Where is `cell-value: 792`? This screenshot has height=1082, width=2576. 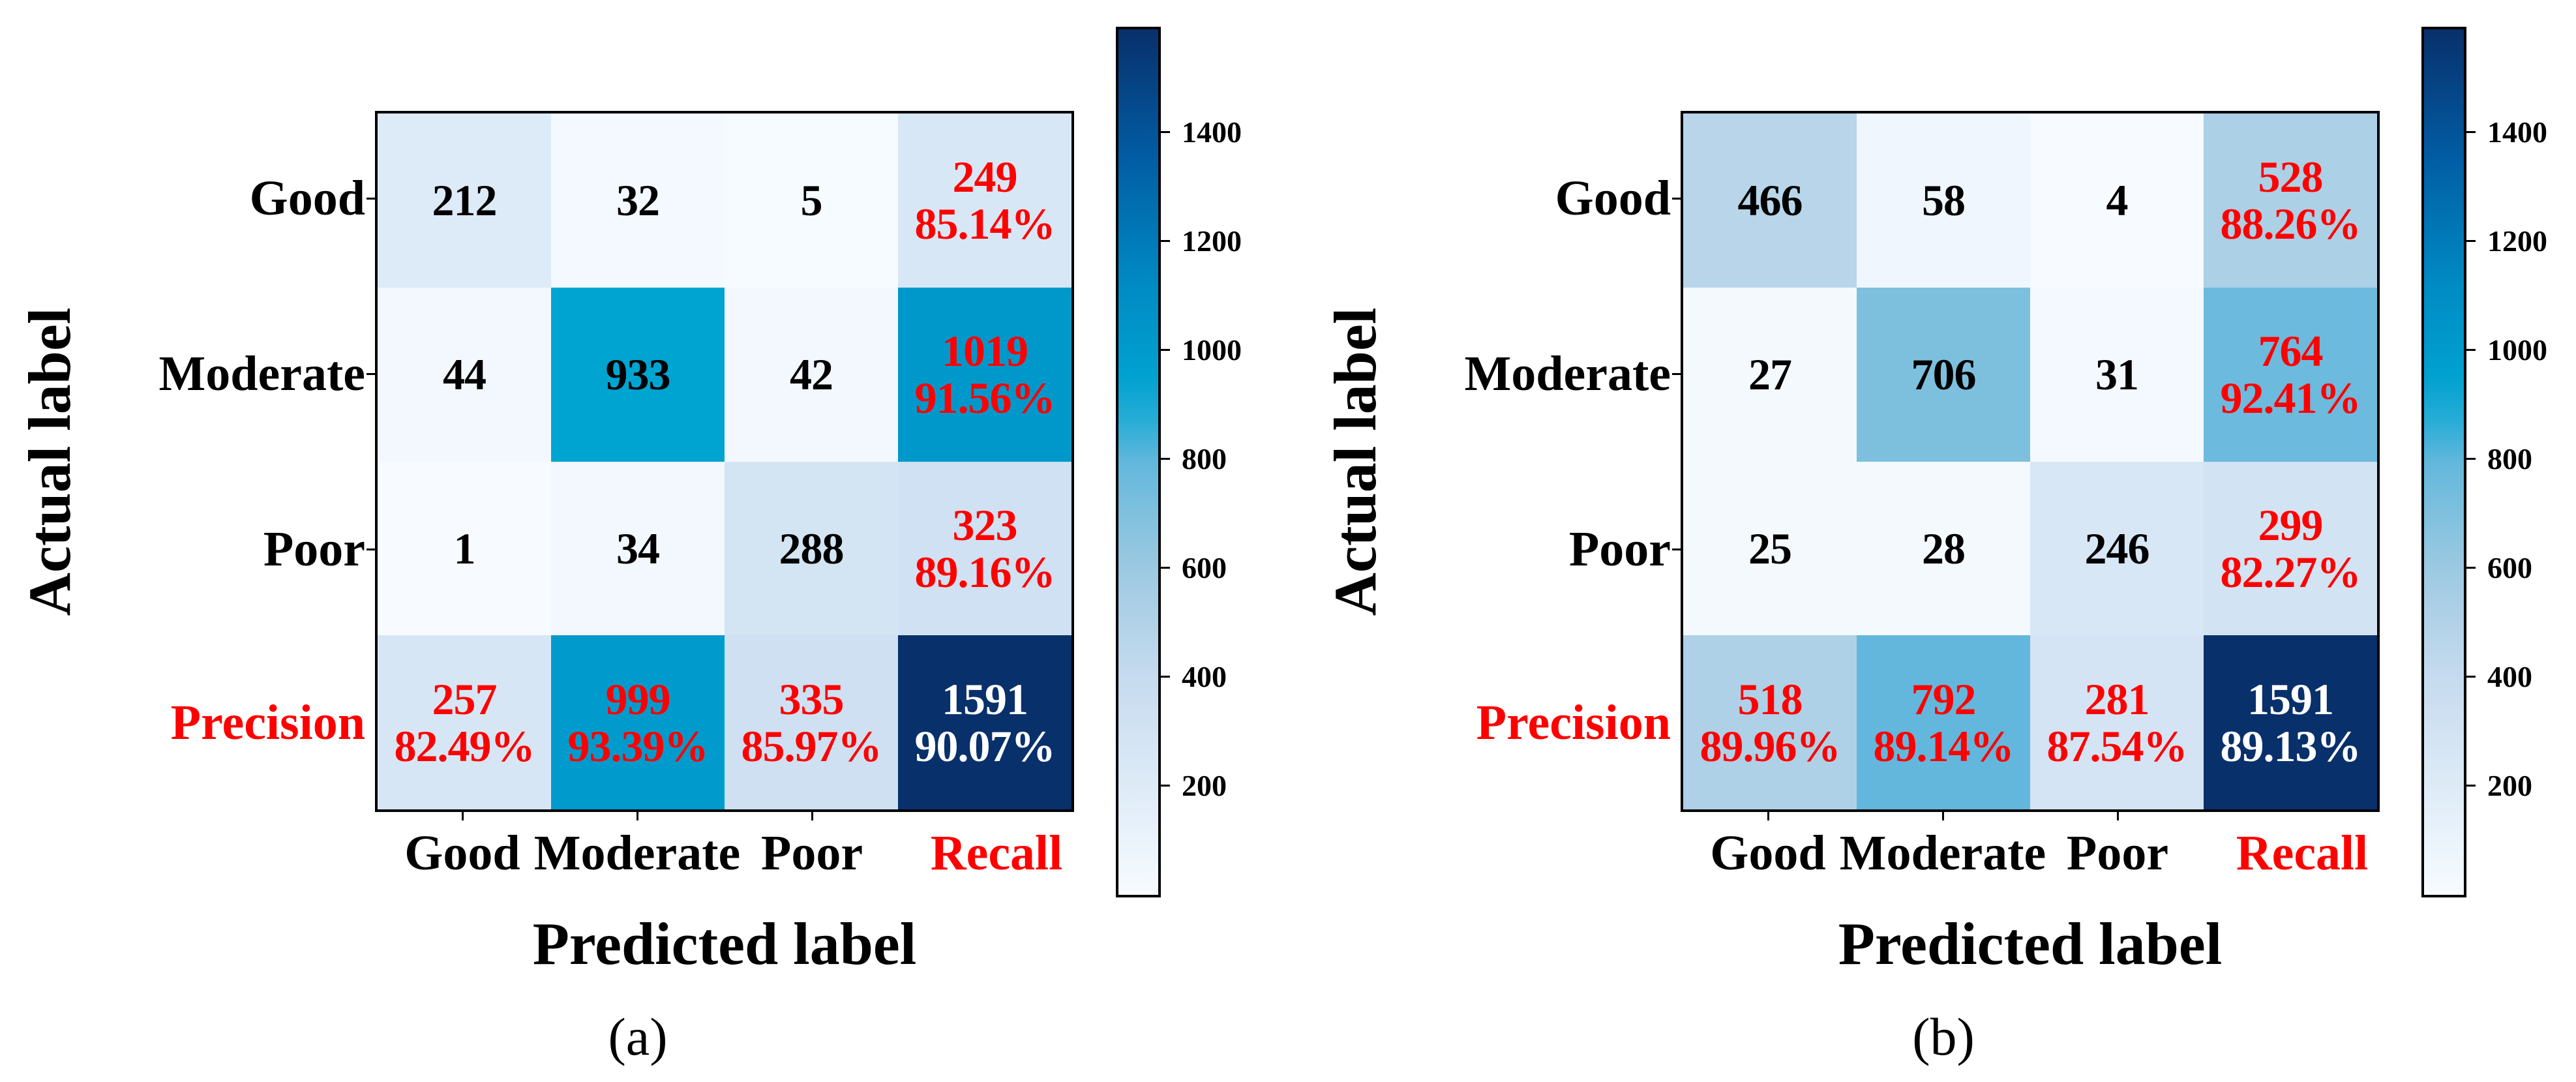 cell-value: 792 is located at coordinates (1944, 699).